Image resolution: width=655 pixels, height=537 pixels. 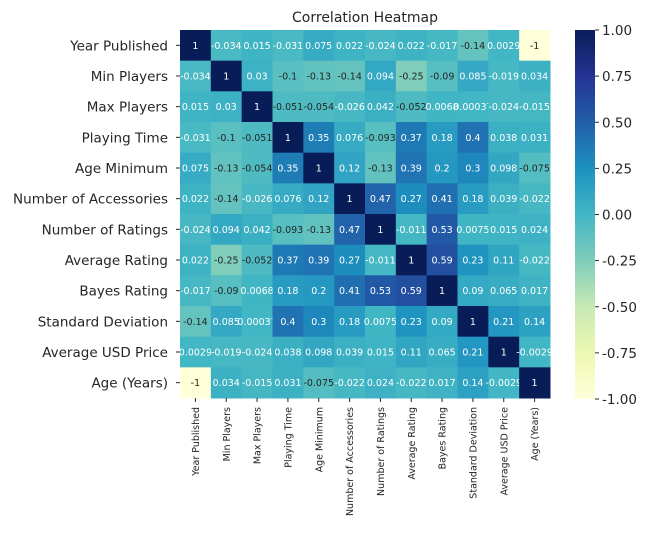 What do you see at coordinates (617, 169) in the screenshot?
I see `colorbar-tick-label: 0.25` at bounding box center [617, 169].